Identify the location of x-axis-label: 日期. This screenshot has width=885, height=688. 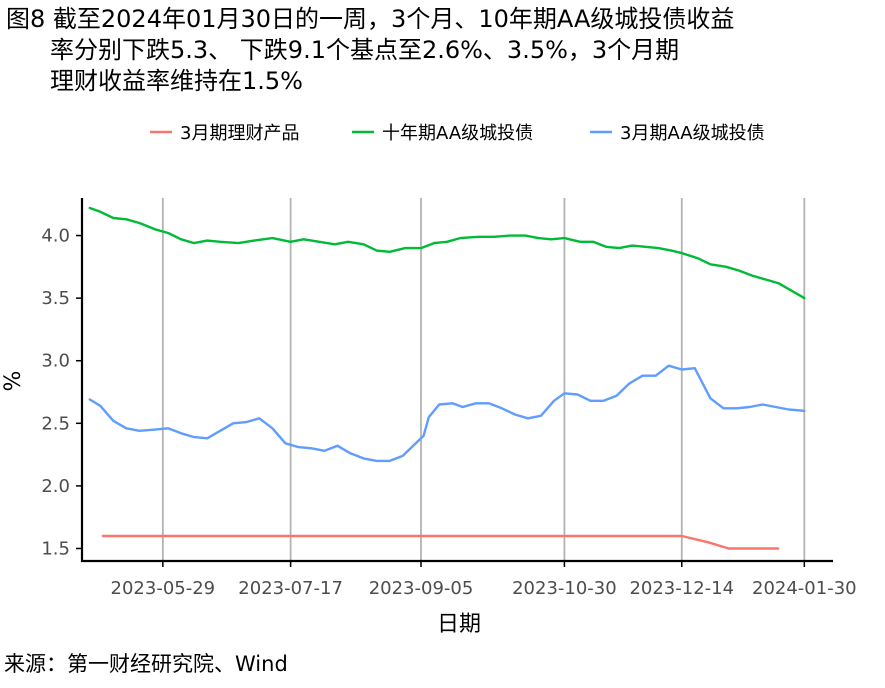
(459, 624).